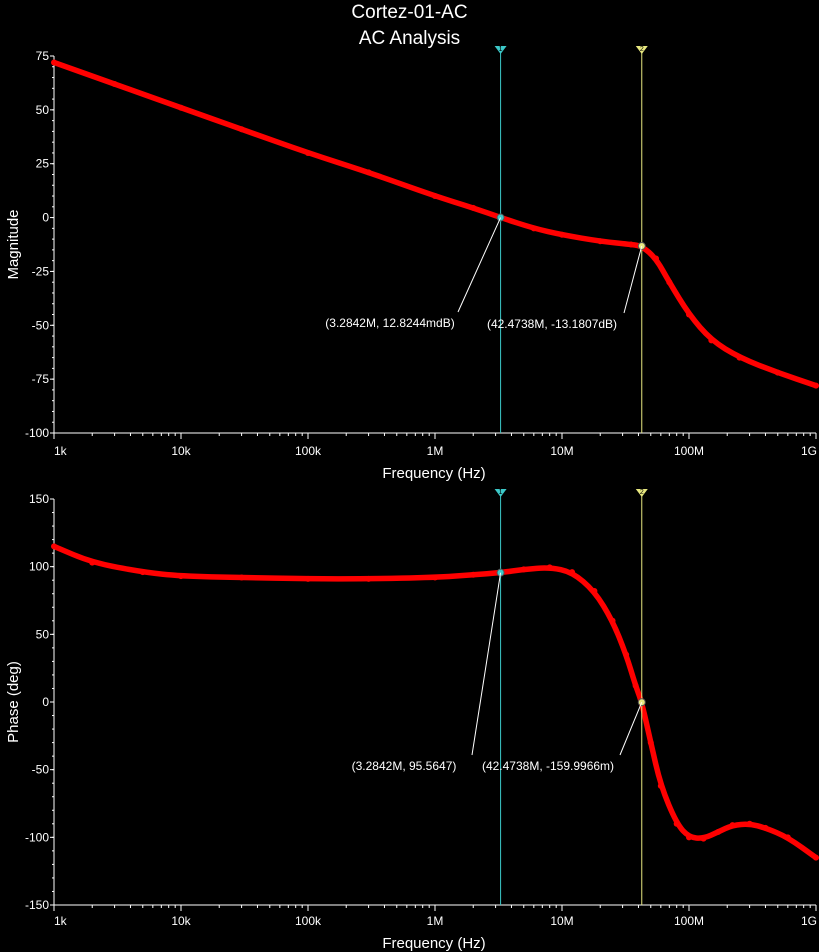 The height and width of the screenshot is (952, 819). What do you see at coordinates (13, 244) in the screenshot?
I see `y-axis-label: Magnitude` at bounding box center [13, 244].